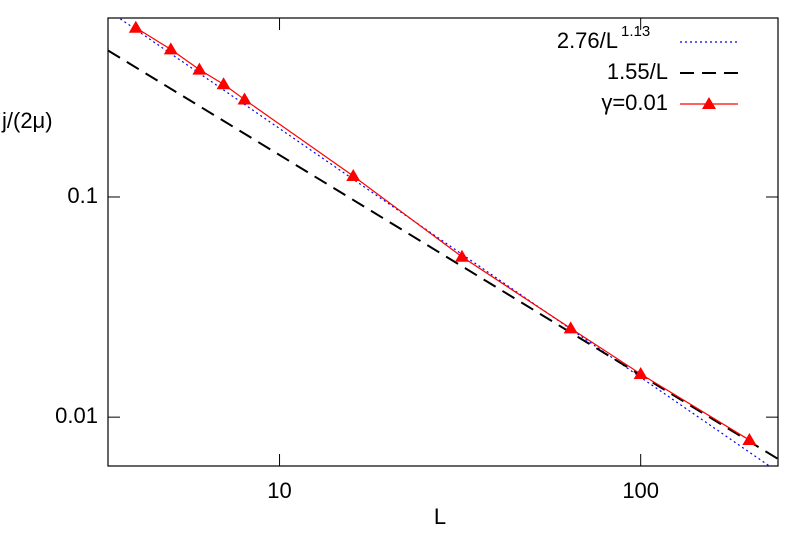 This screenshot has height=543, width=789. I want to click on y-tick-label: 0.01, so click(76, 415).